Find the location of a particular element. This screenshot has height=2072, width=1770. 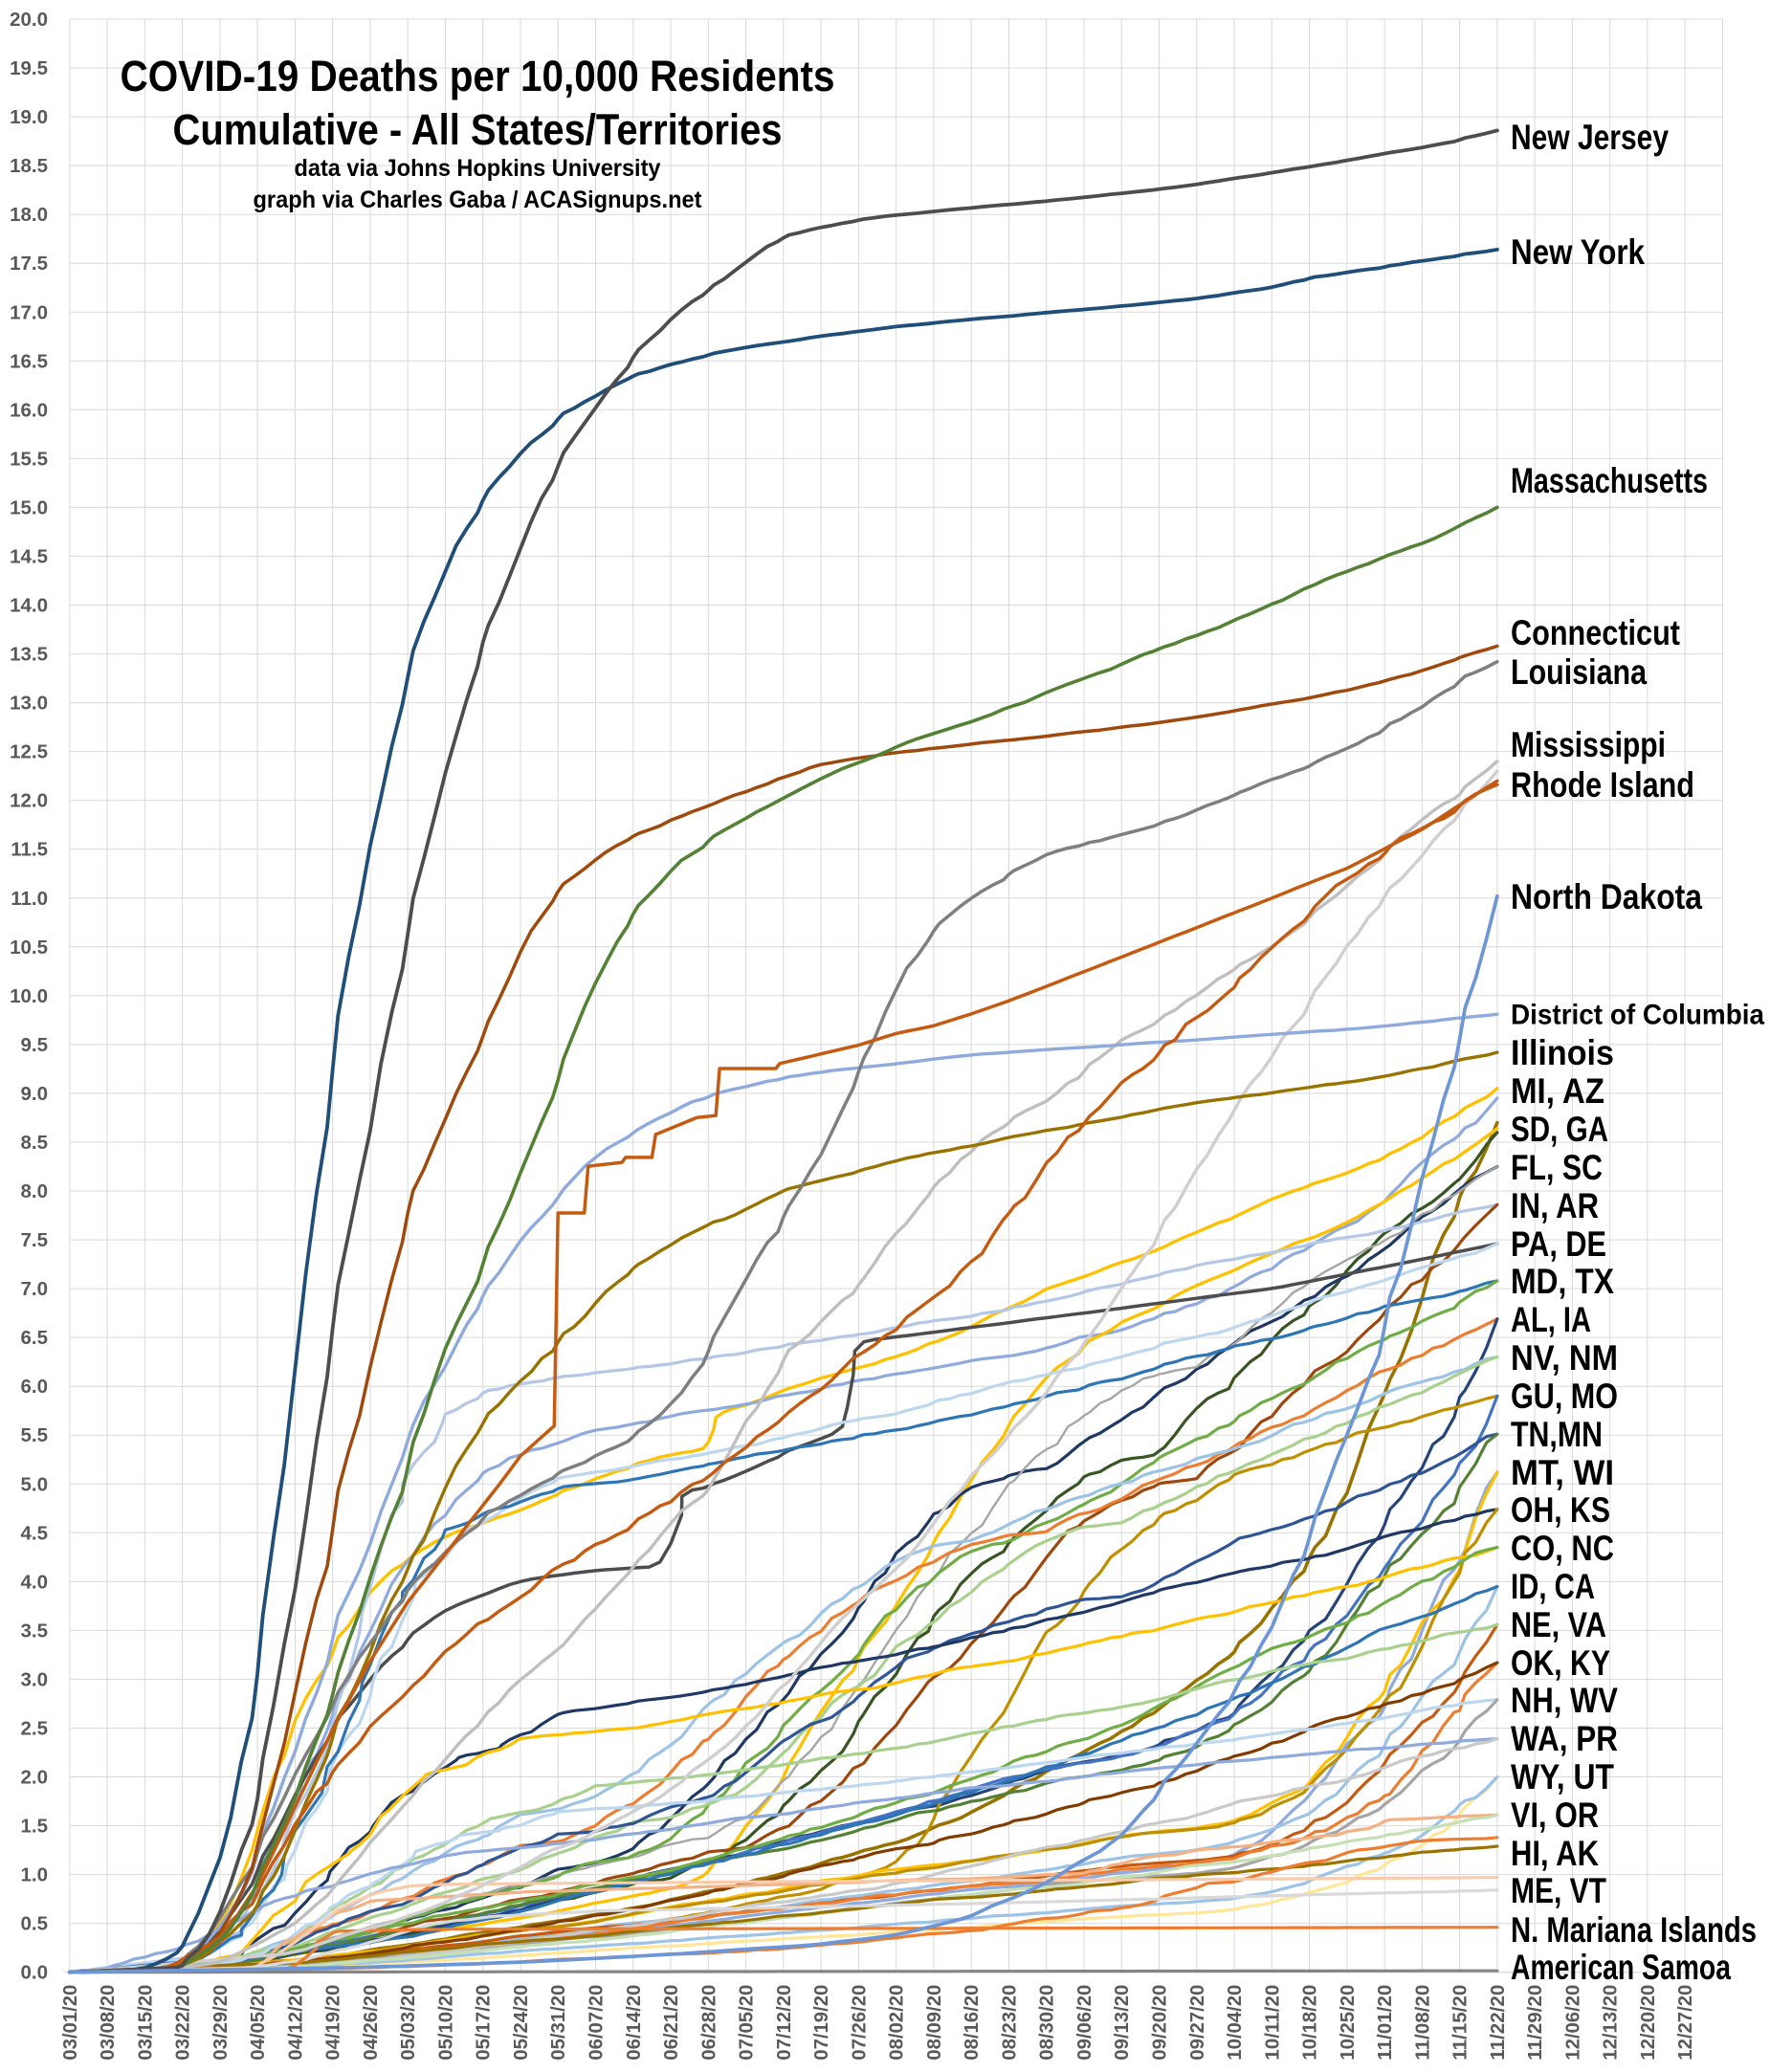

svg-text: 03/08/20 is located at coordinates (108, 2023).